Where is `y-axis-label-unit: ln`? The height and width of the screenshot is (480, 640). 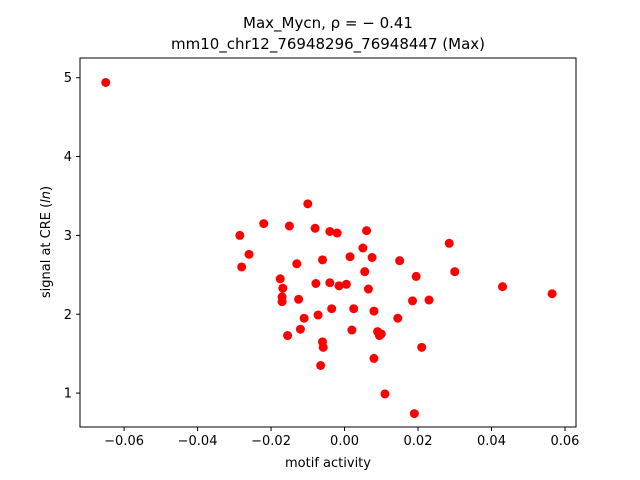 y-axis-label-unit: ln is located at coordinates (46, 197).